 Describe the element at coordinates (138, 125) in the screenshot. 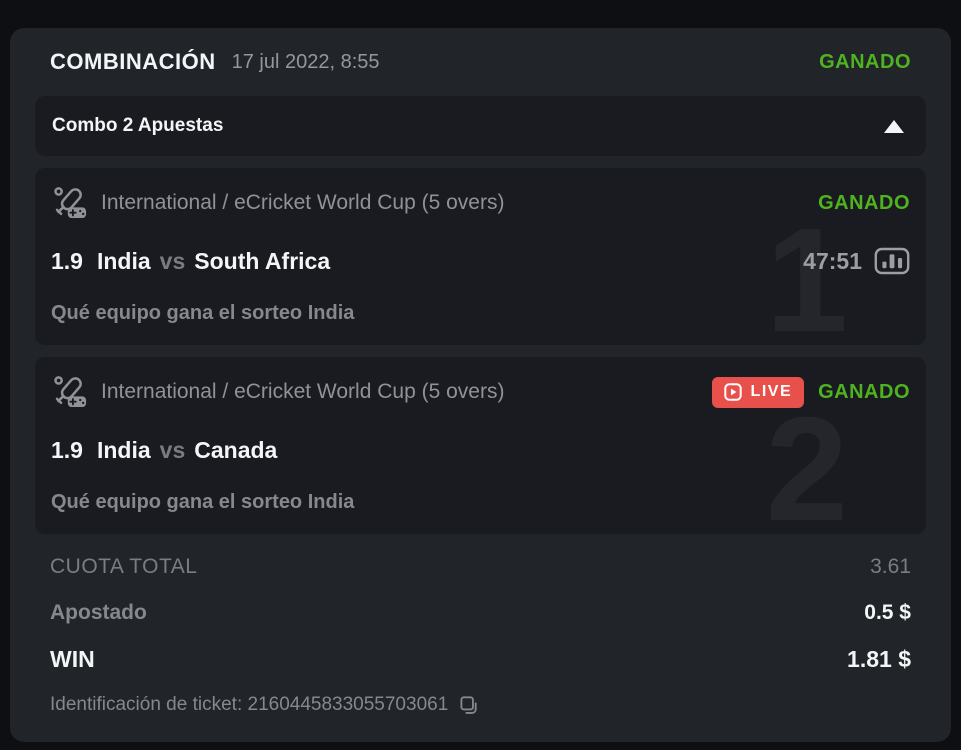

I see `combo-label: Combo 2 Apuestas` at that location.